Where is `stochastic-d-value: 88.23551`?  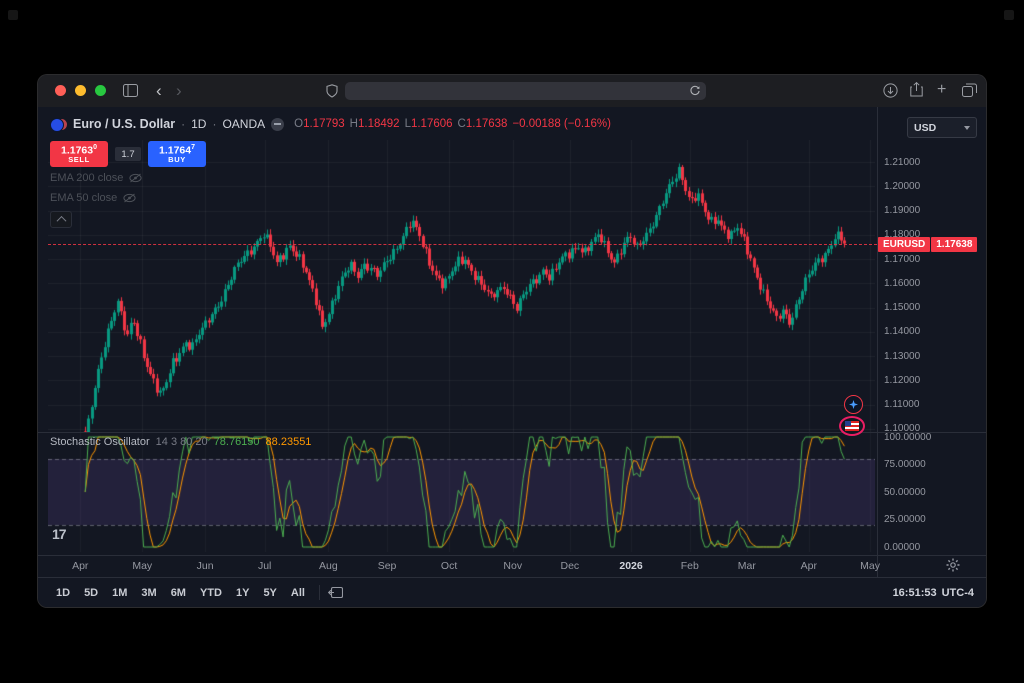
stochastic-d-value: 88.23551 is located at coordinates (288, 442).